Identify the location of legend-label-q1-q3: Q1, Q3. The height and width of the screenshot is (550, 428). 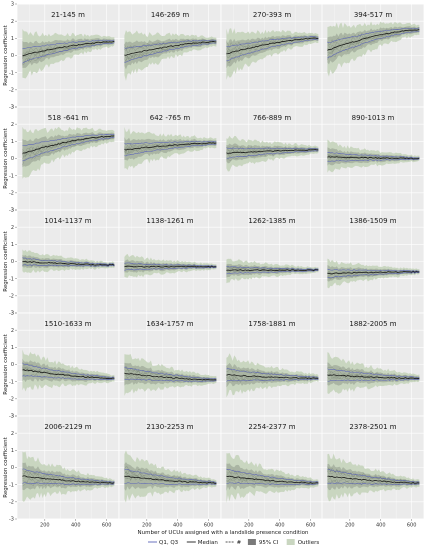
(169, 543).